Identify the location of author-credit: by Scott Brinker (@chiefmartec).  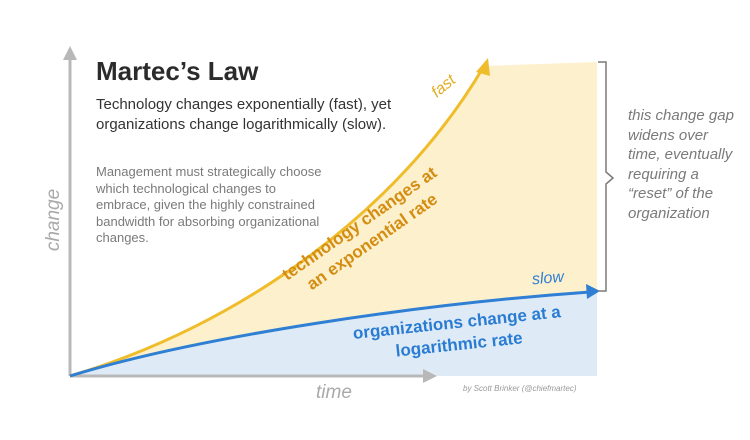
(520, 388).